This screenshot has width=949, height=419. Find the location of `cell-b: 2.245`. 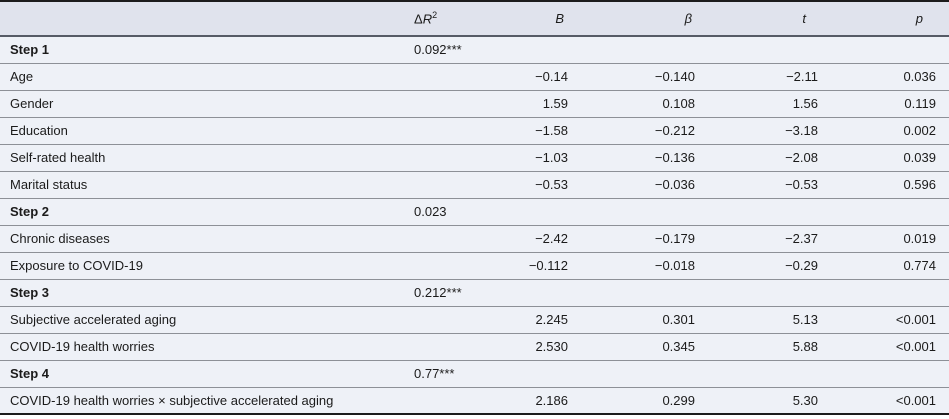

cell-b: 2.245 is located at coordinates (551, 319).